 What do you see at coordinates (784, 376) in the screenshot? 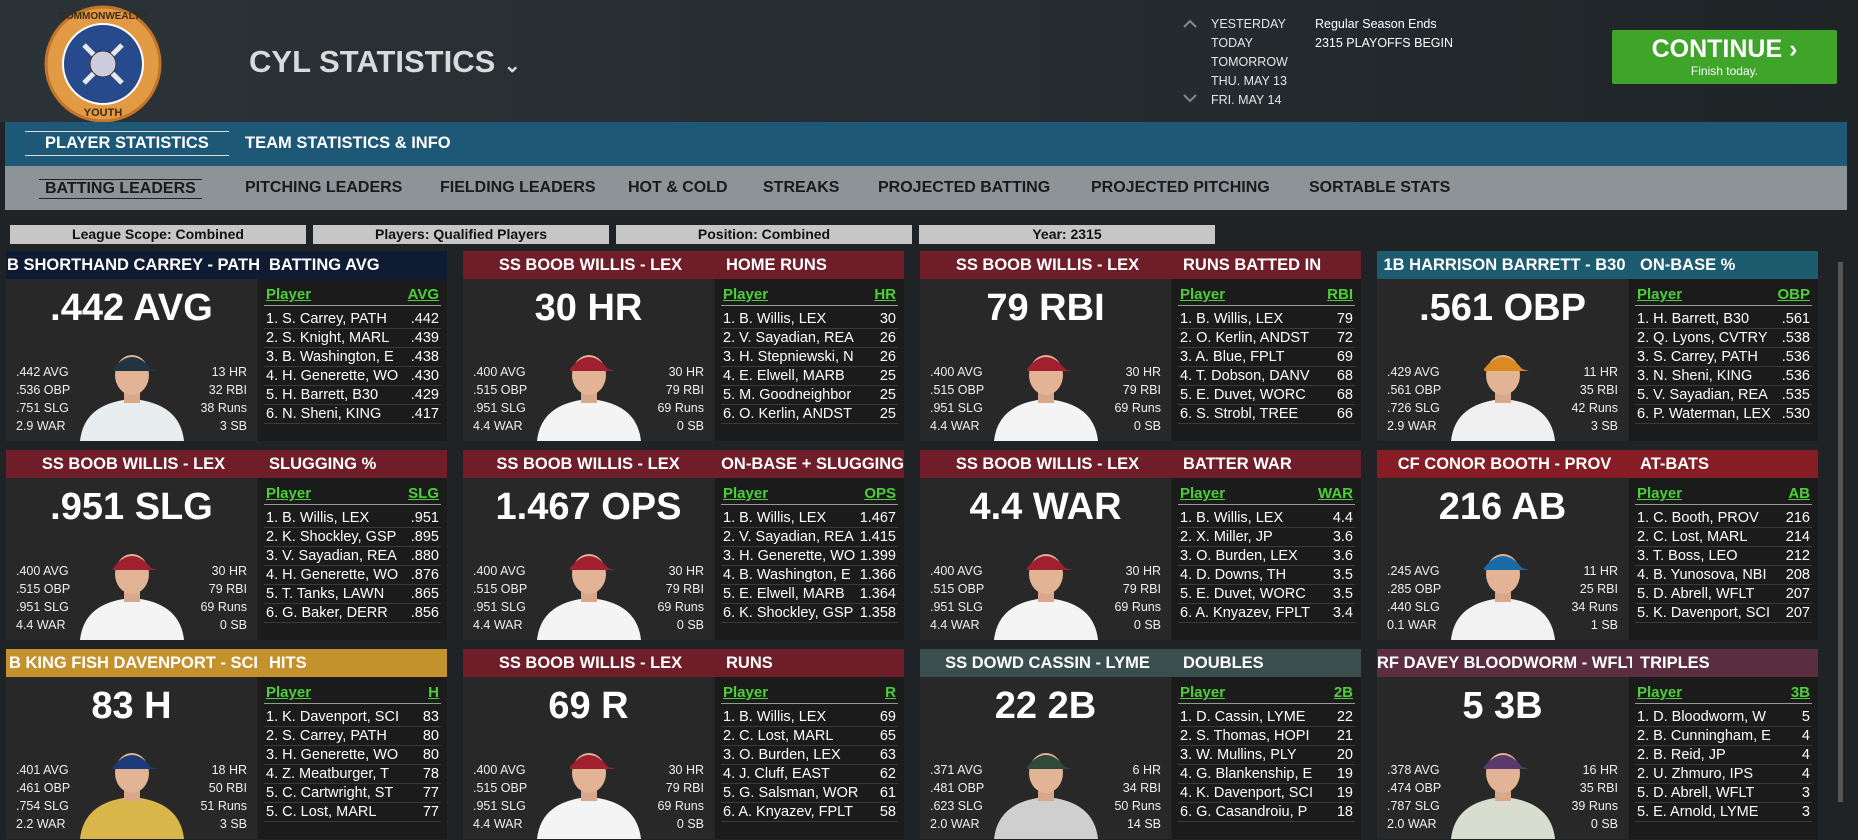
I see `leader-name: 4. E. Elwell, MARB` at bounding box center [784, 376].